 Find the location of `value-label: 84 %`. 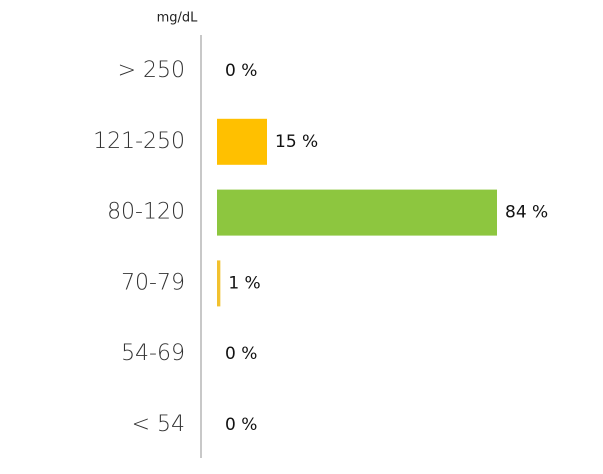

value-label: 84 % is located at coordinates (526, 213).